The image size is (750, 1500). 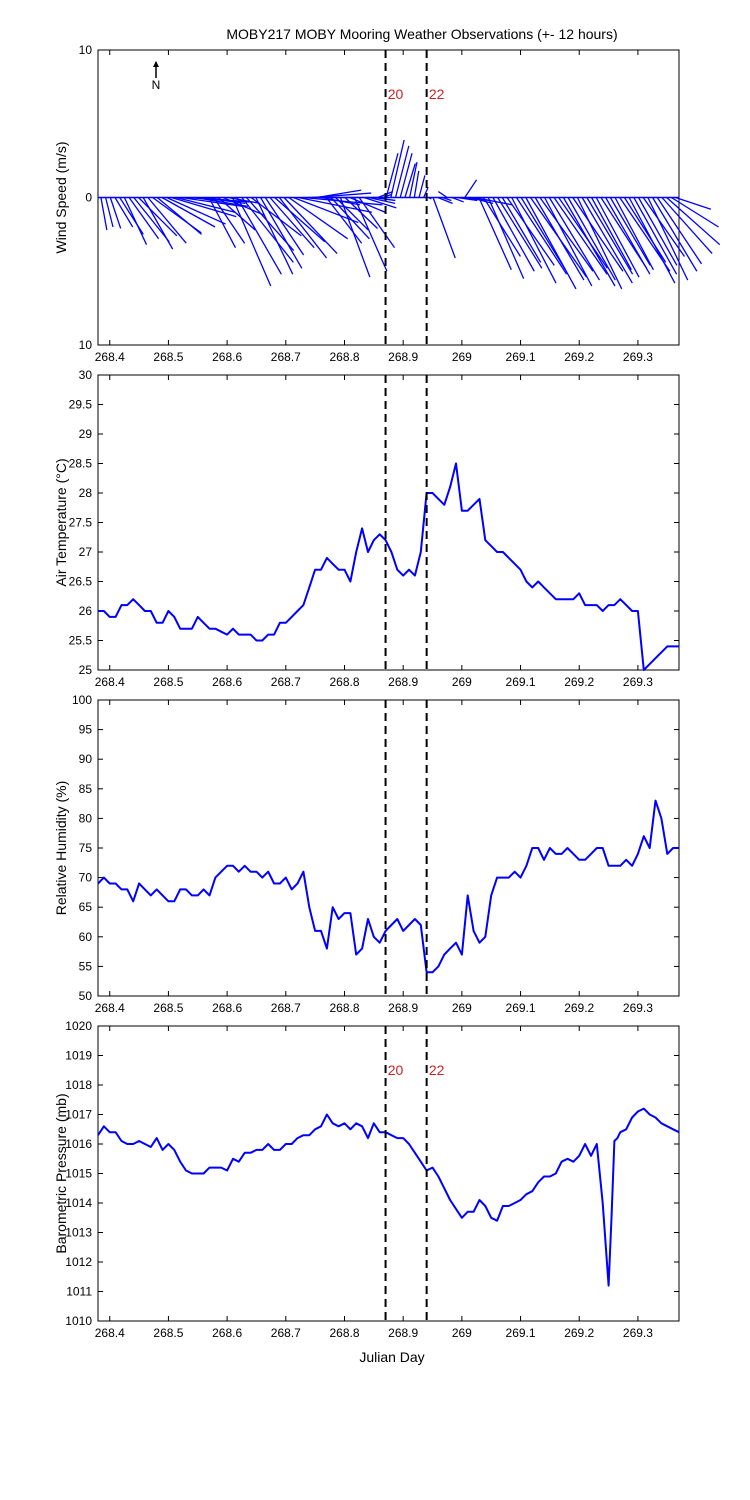 I want to click on y-tick-label: 29.5, so click(x=81, y=405).